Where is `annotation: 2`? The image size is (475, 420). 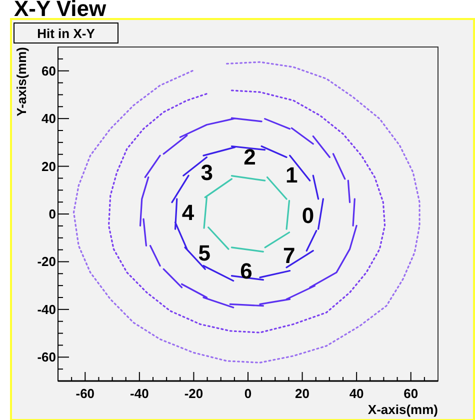 annotation: 2 is located at coordinates (250, 157).